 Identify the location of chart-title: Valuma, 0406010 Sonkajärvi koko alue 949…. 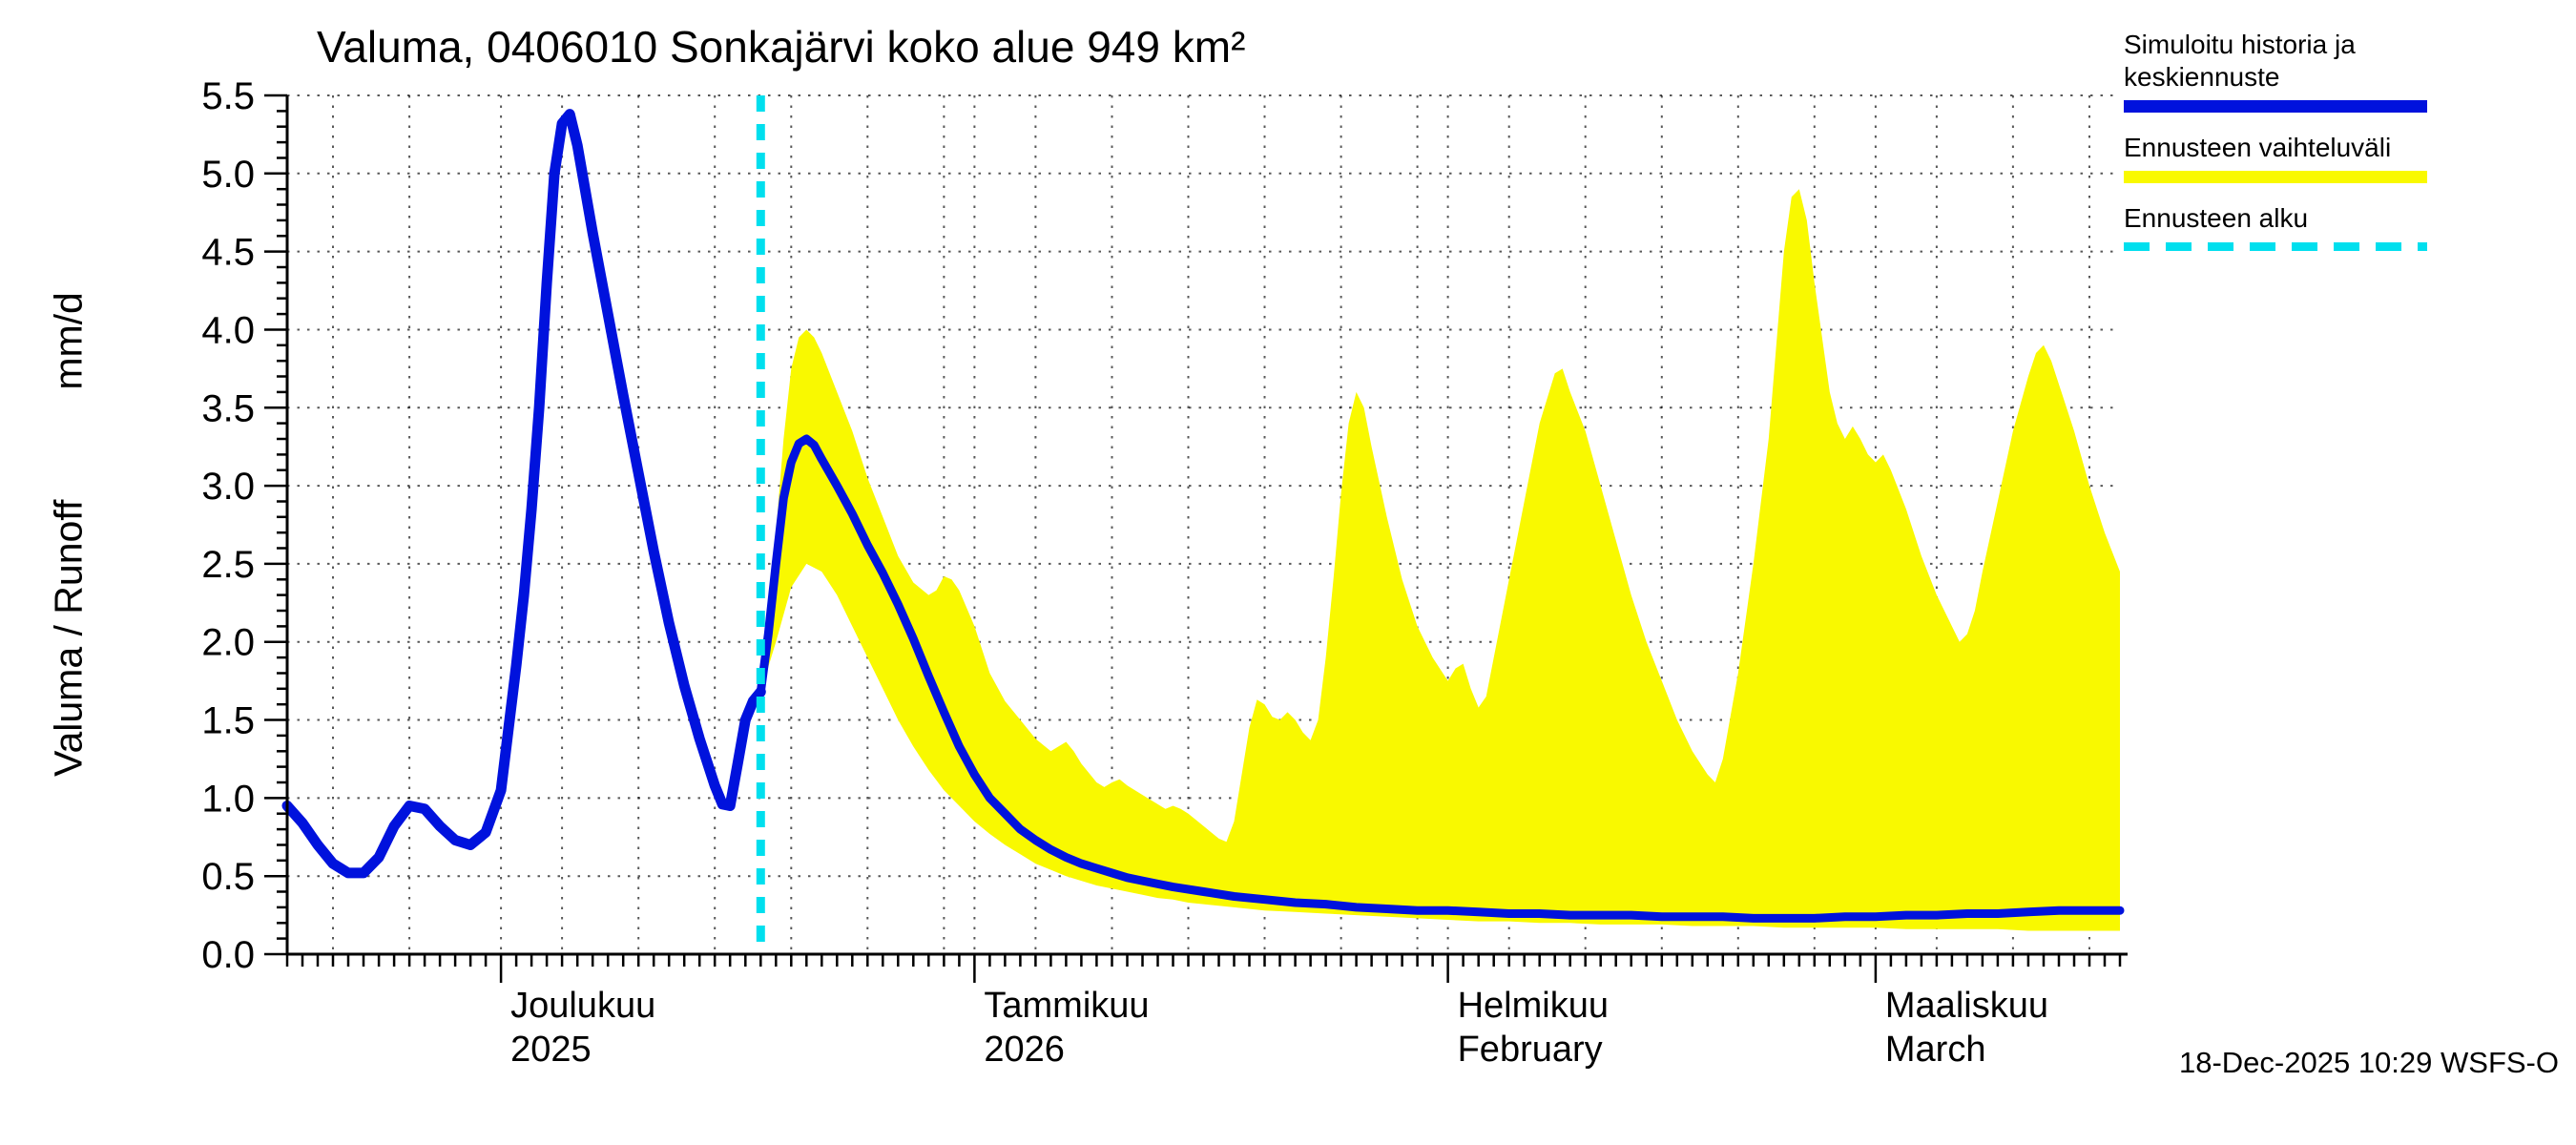
(781, 47).